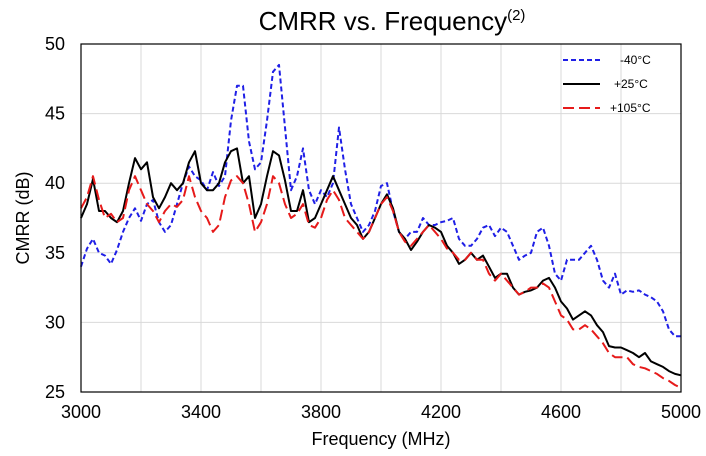 Image resolution: width=706 pixels, height=456 pixels. What do you see at coordinates (681, 412) in the screenshot?
I see `x-tick-label: 5000` at bounding box center [681, 412].